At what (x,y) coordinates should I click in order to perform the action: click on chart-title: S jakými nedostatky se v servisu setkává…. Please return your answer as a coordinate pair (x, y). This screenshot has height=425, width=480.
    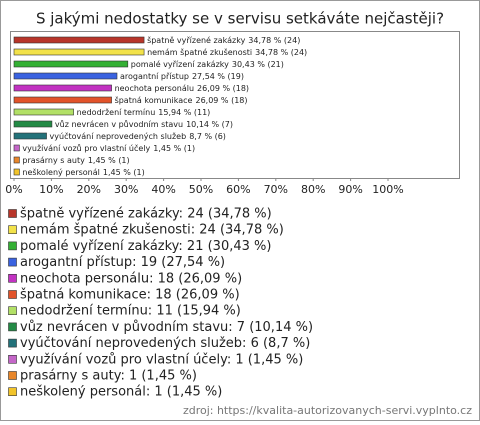
    Looking at the image, I should click on (240, 19).